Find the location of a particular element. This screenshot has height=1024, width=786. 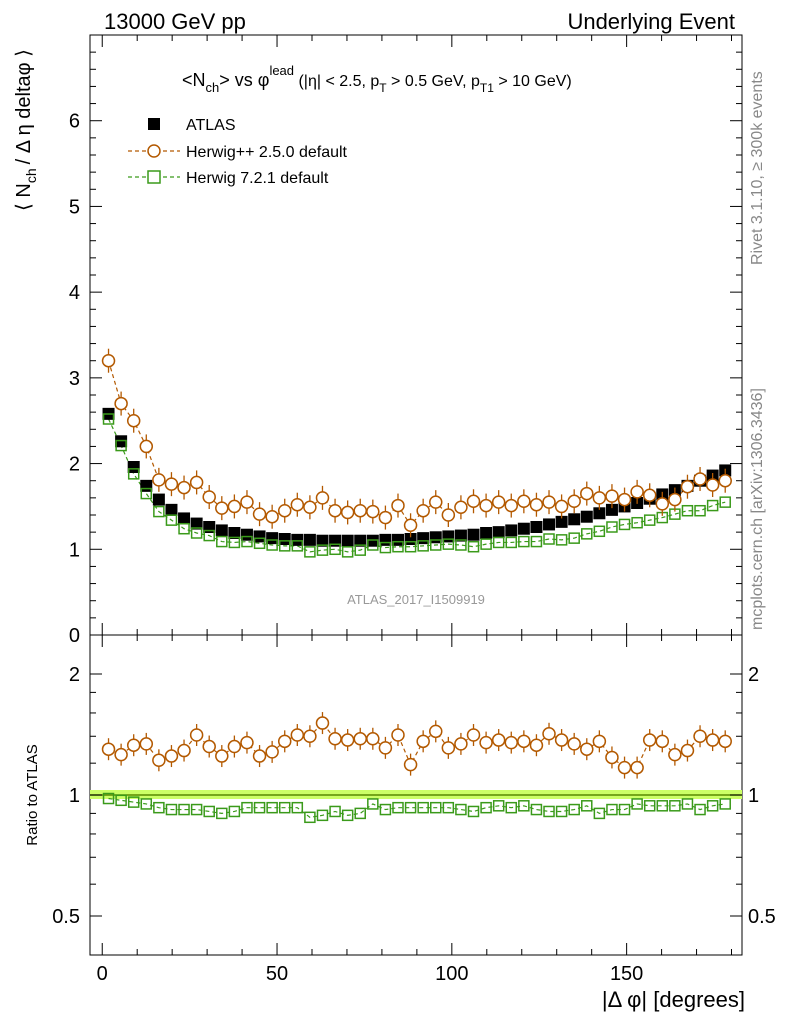

header-right: Underlying Event is located at coordinates (651, 21).